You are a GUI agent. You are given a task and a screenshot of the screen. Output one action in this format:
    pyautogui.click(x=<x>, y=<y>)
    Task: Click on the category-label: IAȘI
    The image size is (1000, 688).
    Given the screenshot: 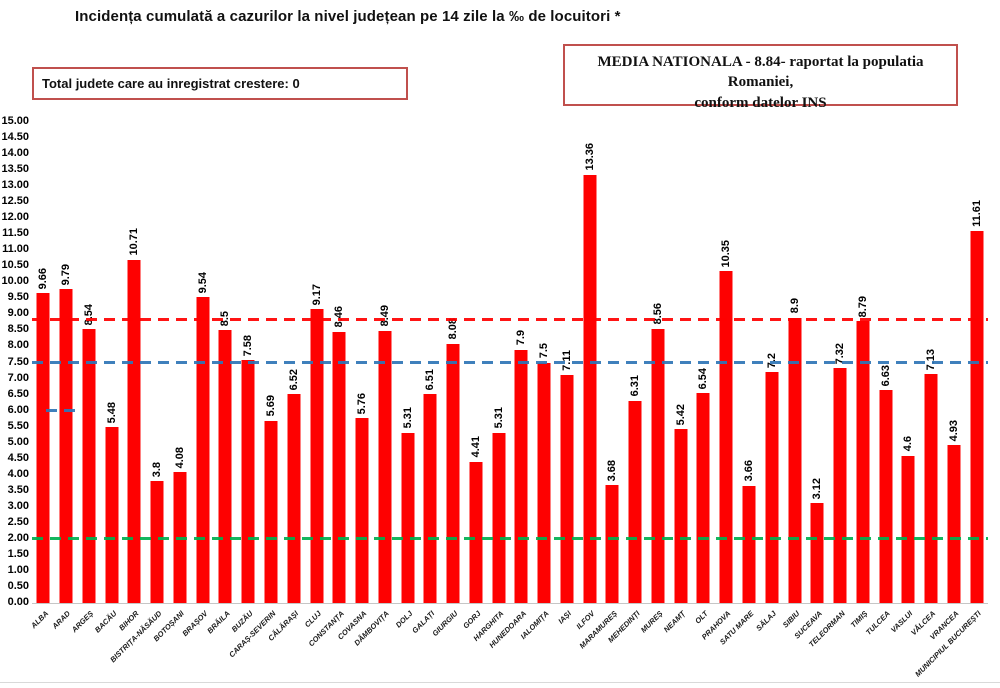 What is the action you would take?
    pyautogui.click(x=565, y=617)
    